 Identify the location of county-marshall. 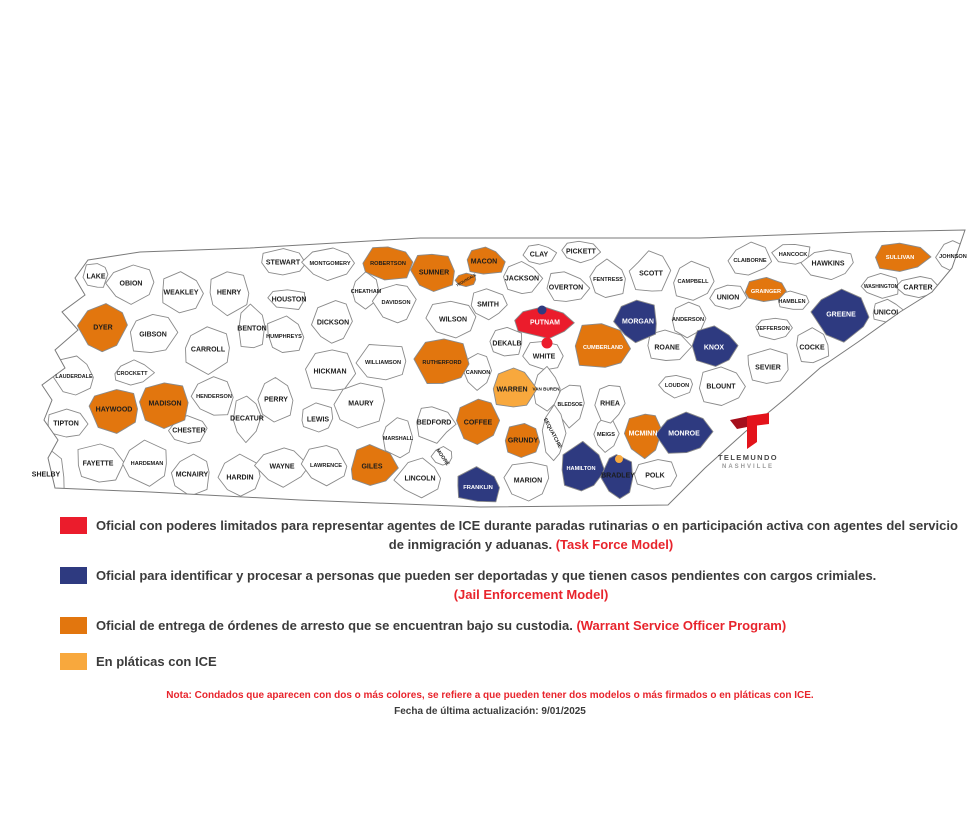
(398, 438).